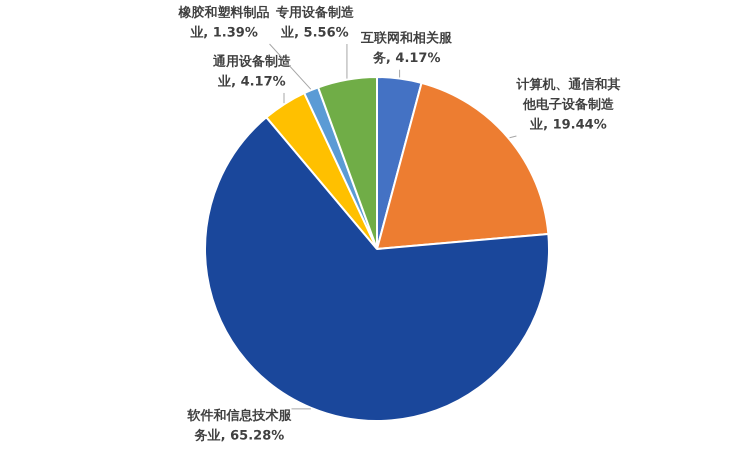 This screenshot has height=449, width=750. What do you see at coordinates (239, 425) in the screenshot?
I see `slice-label: 软件和信息技术服务业, 65.28%` at bounding box center [239, 425].